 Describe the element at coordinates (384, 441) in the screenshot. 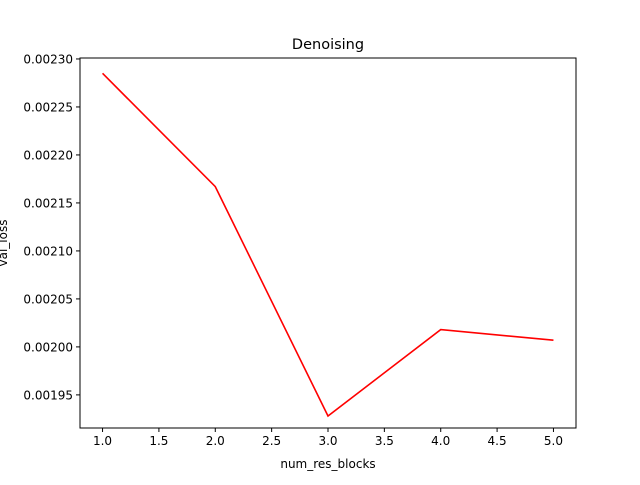

I see `x-tick-label: 3.5` at that location.